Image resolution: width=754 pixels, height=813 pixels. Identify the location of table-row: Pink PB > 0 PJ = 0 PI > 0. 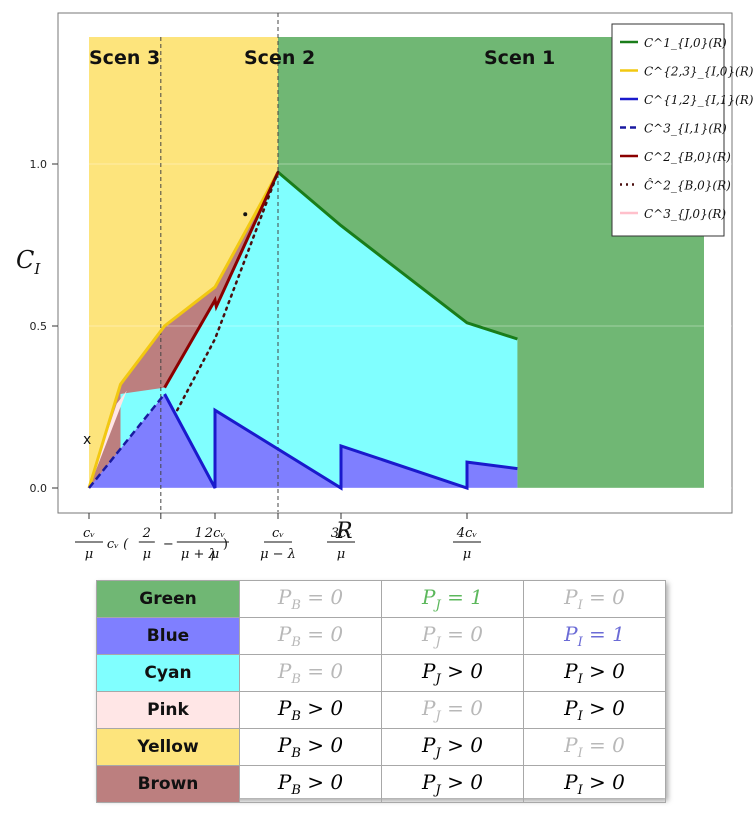
(381, 710).